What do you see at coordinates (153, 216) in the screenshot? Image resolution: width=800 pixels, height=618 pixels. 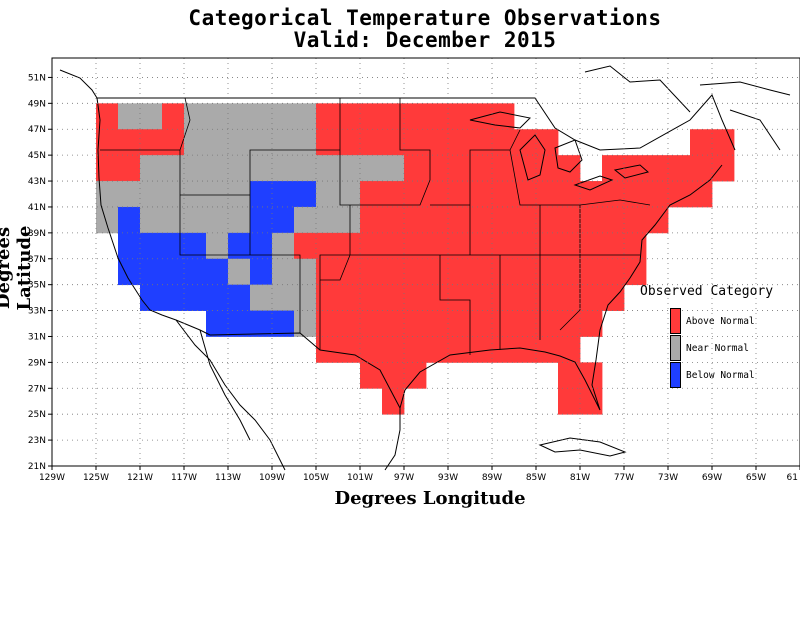 I see `us-west-coast` at bounding box center [153, 216].